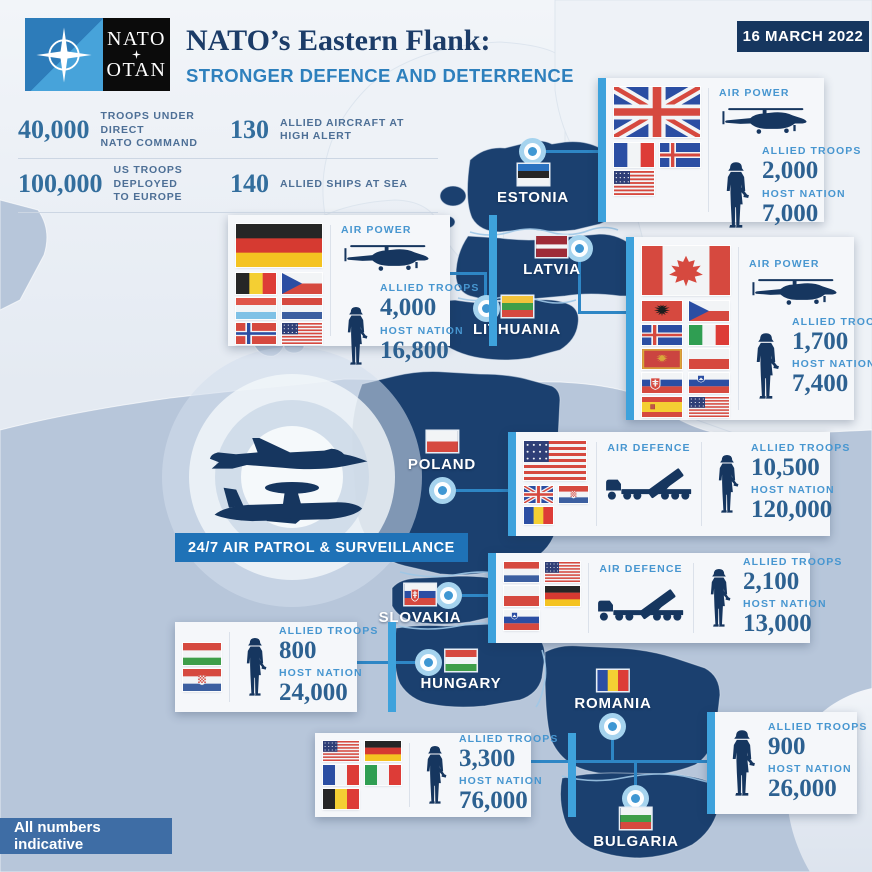 The height and width of the screenshot is (872, 872). I want to click on flag-be-icon, so click(341, 799).